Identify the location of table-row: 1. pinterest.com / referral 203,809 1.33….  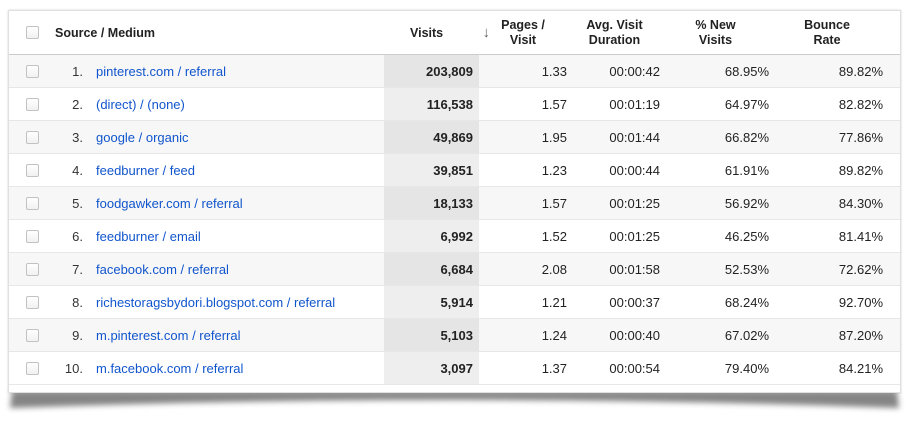
(454, 71).